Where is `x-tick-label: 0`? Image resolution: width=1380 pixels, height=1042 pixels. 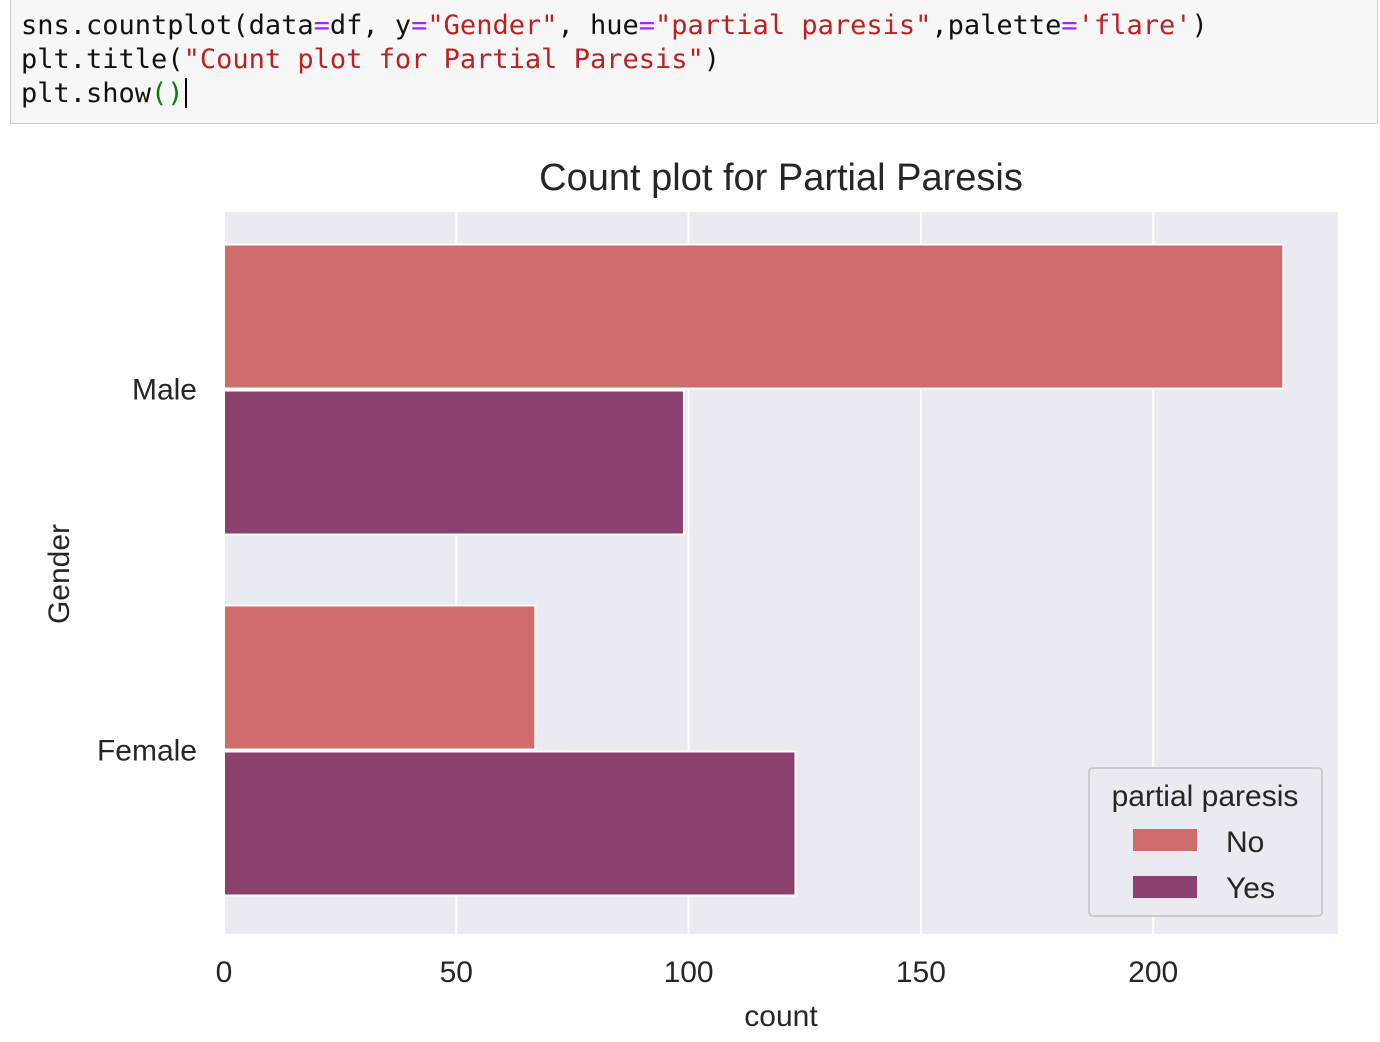
x-tick-label: 0 is located at coordinates (224, 972).